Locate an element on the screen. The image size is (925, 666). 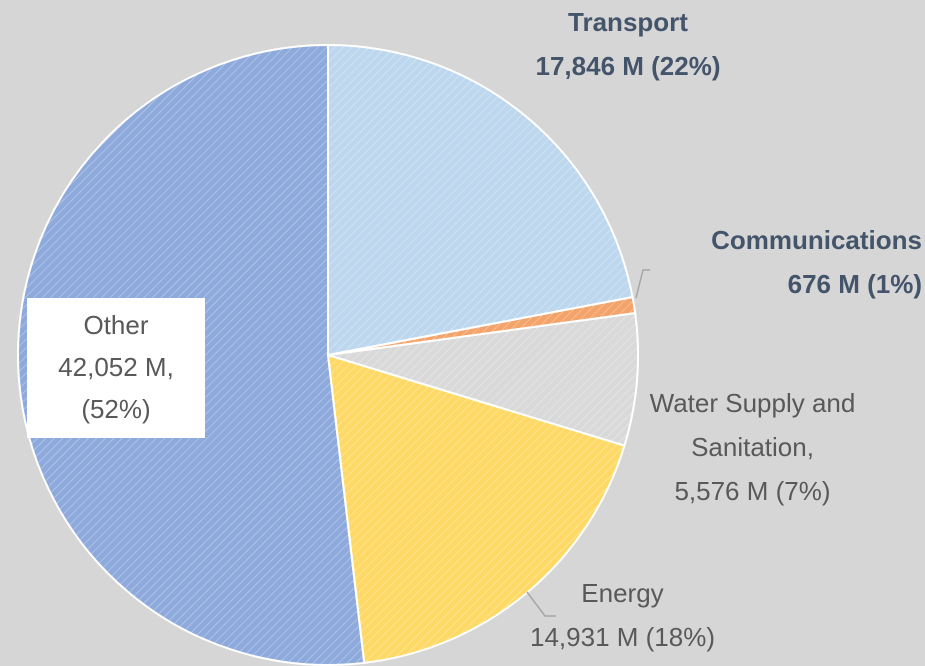
value-label: 676 M (1%) is located at coordinates (854, 284).